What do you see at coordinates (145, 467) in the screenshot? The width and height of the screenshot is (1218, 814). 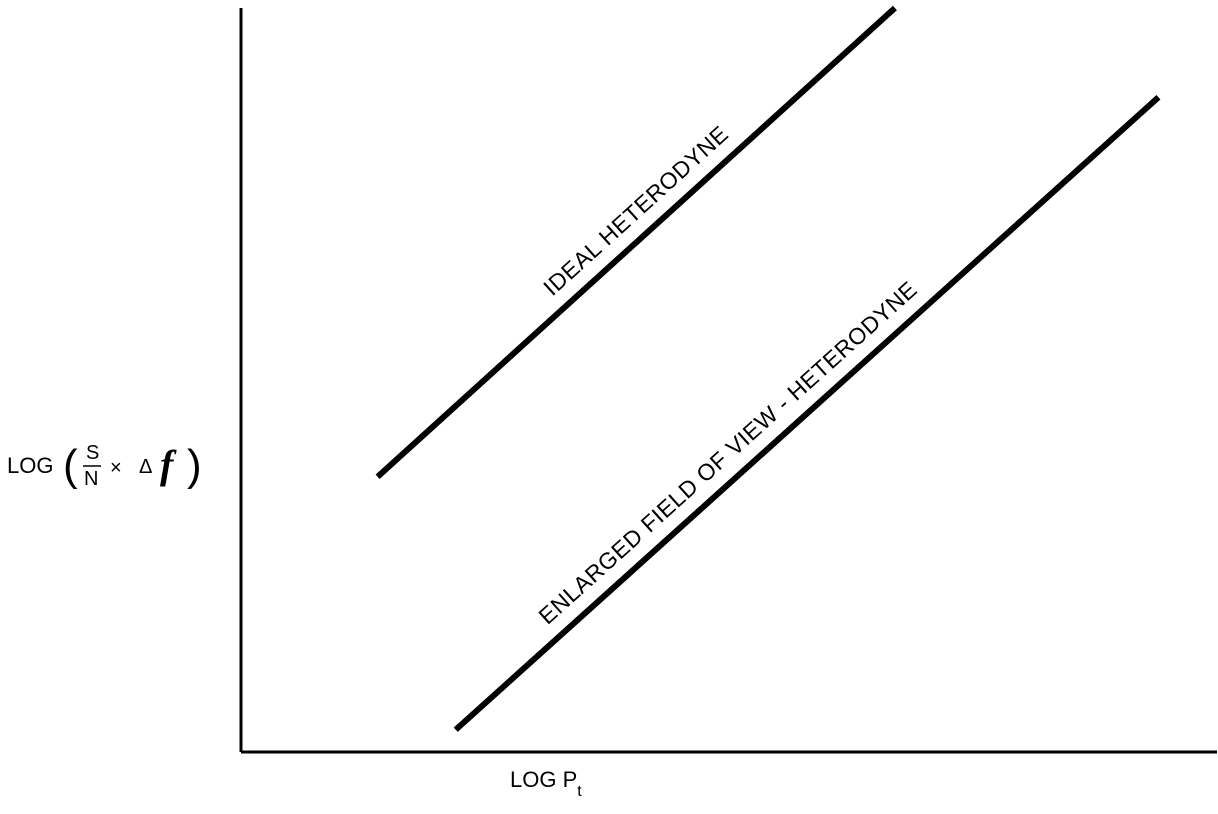 I see `y-label-delta: Δ` at bounding box center [145, 467].